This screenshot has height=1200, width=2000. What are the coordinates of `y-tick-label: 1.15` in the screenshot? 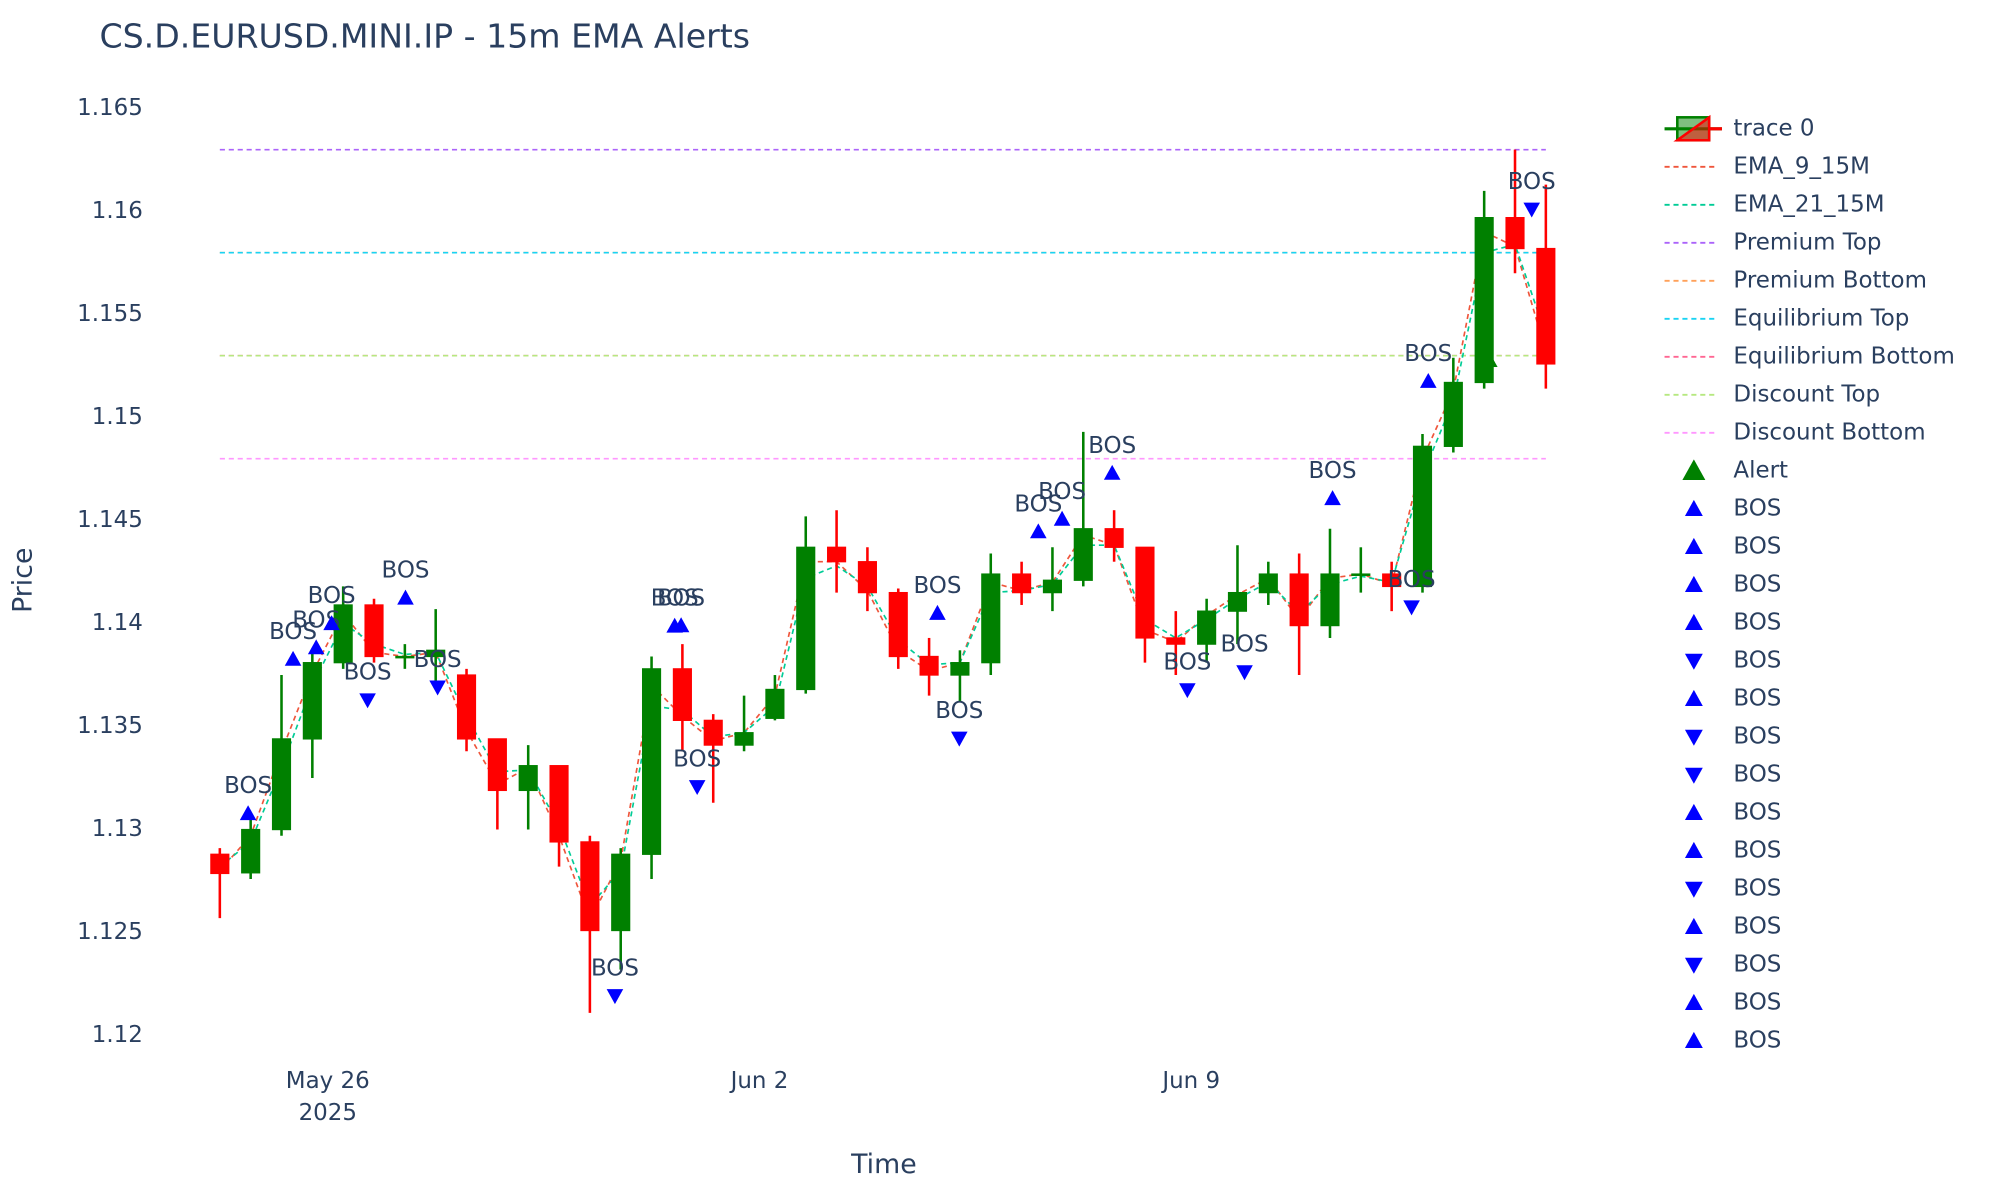 It's located at (117, 417).